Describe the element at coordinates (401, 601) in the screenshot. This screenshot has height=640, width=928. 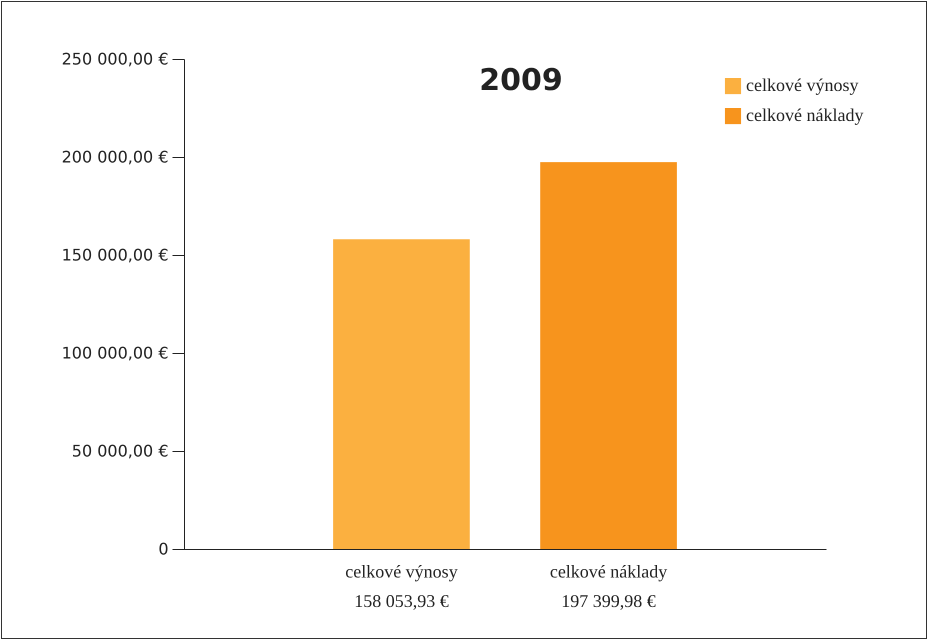
I see `data-label: 158 053,93 €` at that location.